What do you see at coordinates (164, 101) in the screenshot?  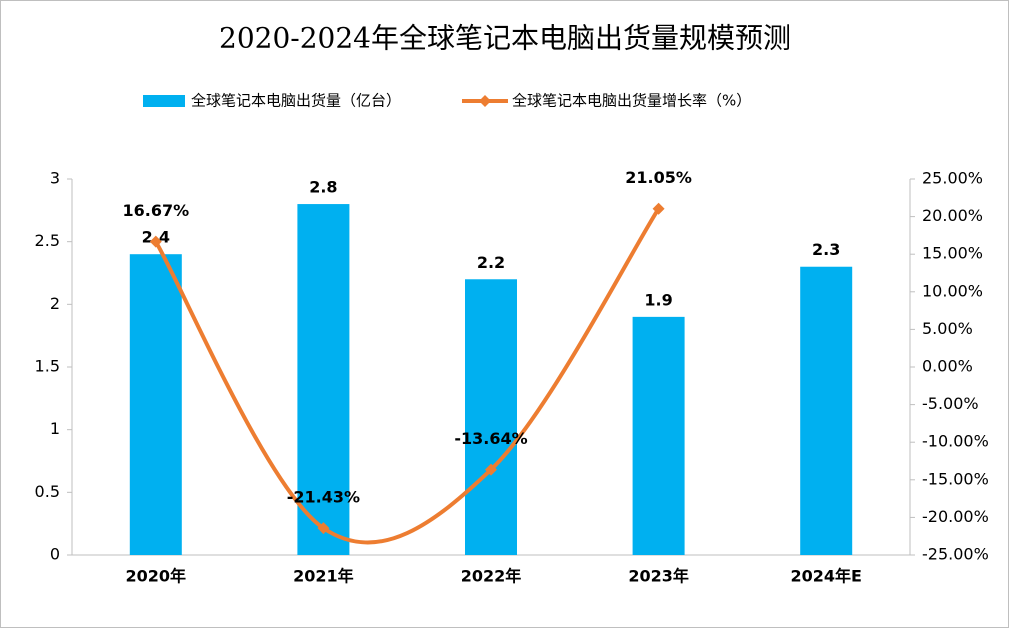 I see `legend-swatch` at bounding box center [164, 101].